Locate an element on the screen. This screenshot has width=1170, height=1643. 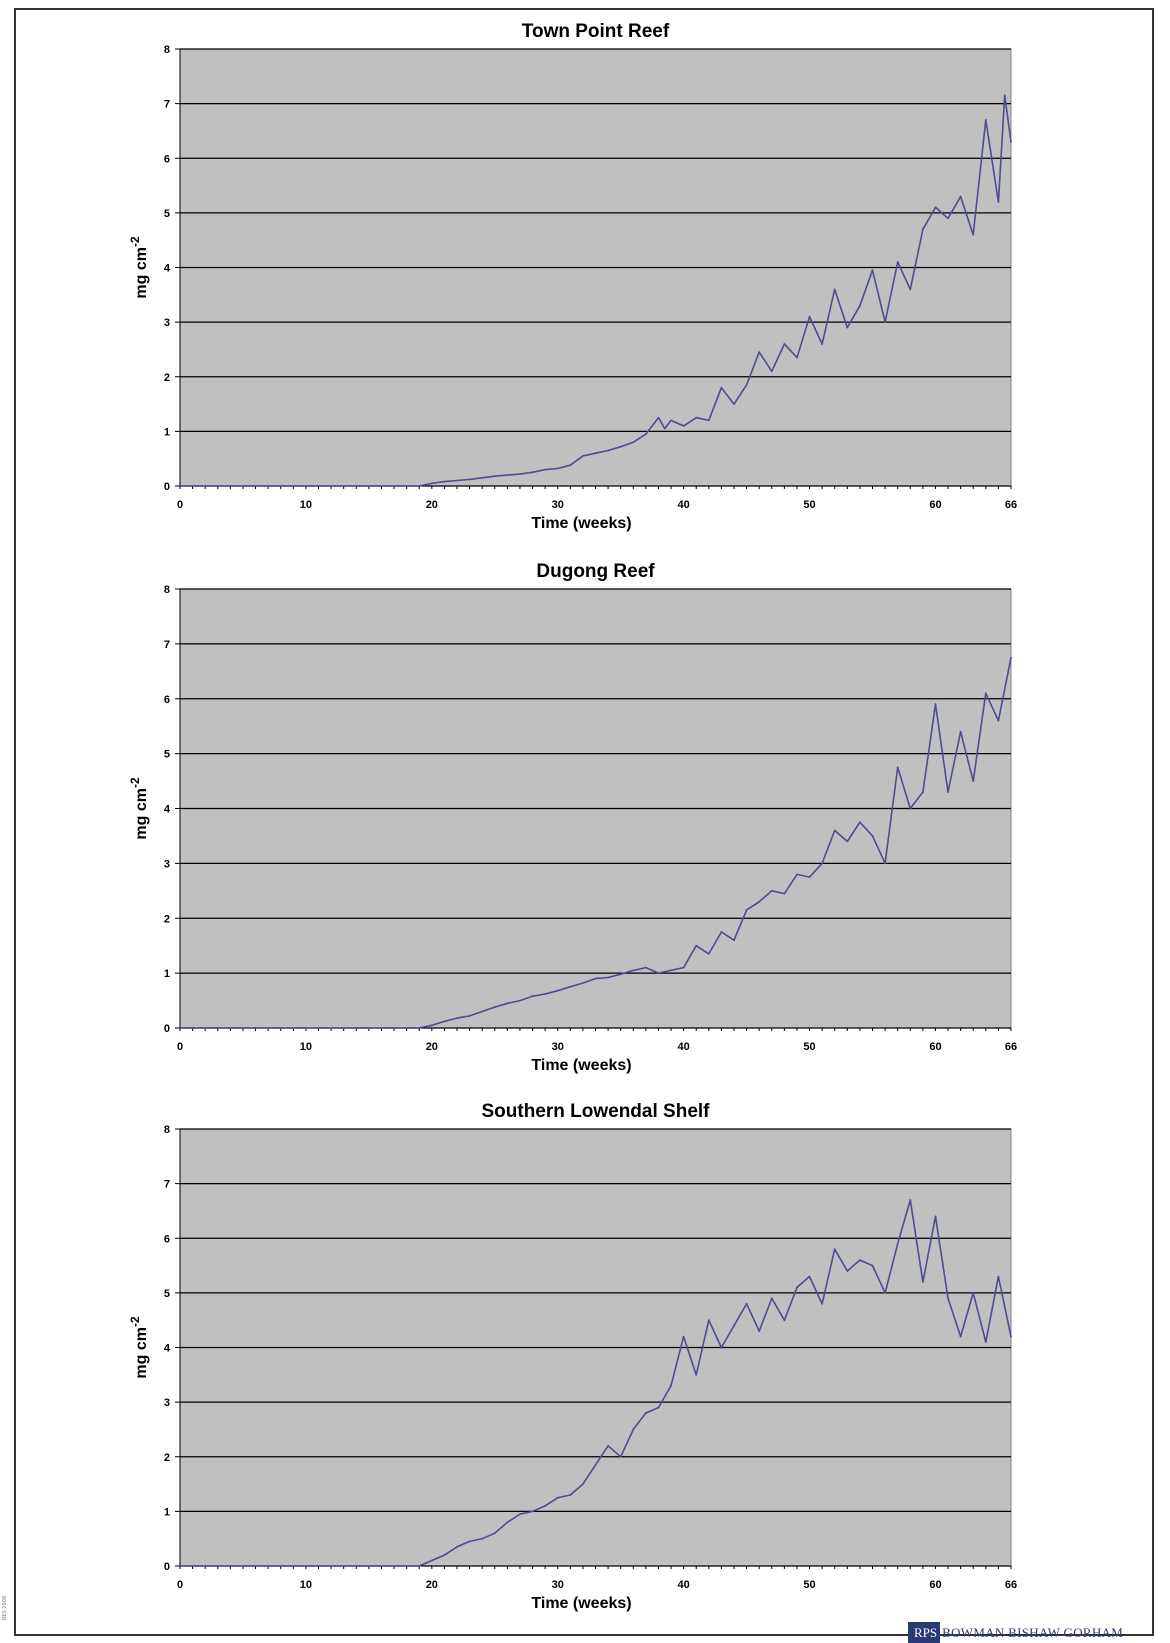
logo-mark: RPS is located at coordinates (924, 1632).